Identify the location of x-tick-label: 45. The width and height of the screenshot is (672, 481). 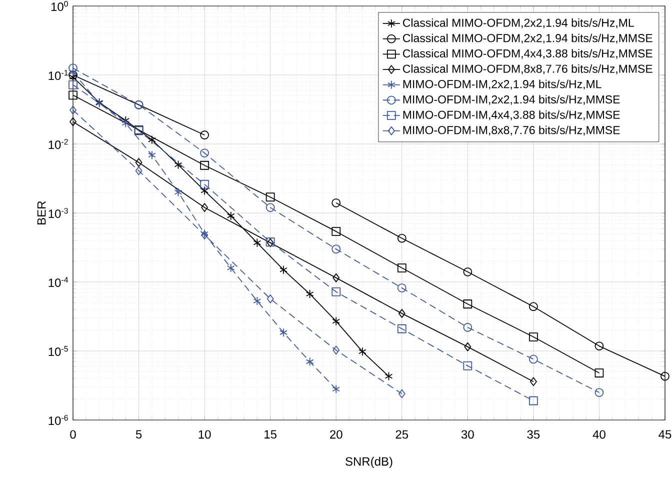
(665, 434).